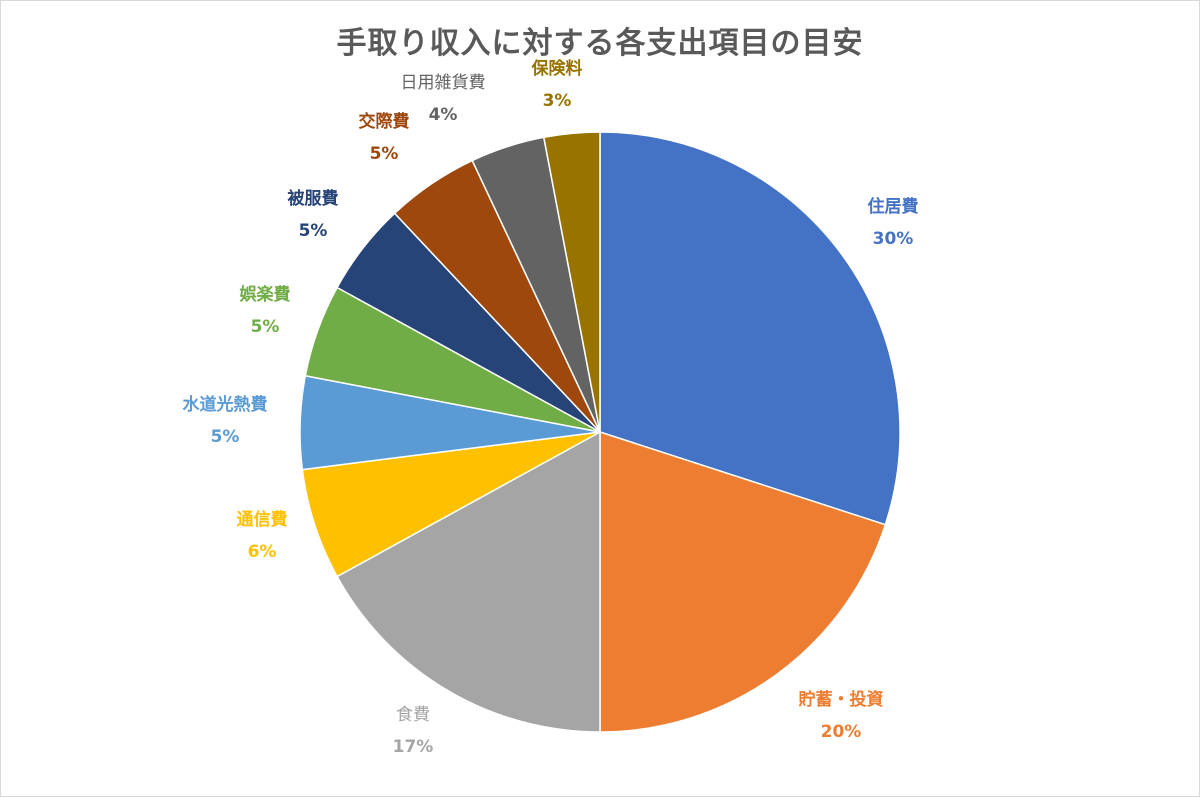 The height and width of the screenshot is (797, 1200). What do you see at coordinates (225, 437) in the screenshot?
I see `slice-label-pct-5: 5%` at bounding box center [225, 437].